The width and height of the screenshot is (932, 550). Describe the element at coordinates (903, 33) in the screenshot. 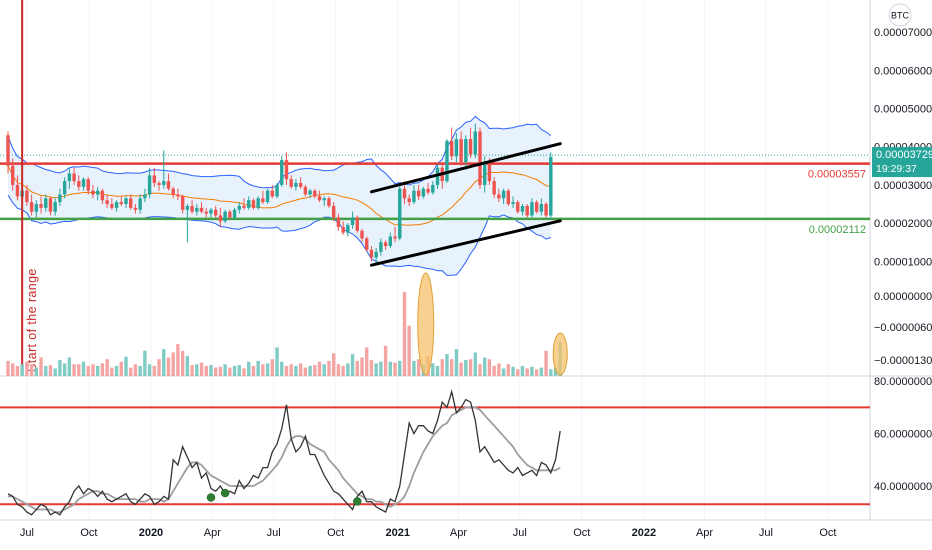

I see `price-axis-tick: 0.00007000` at that location.